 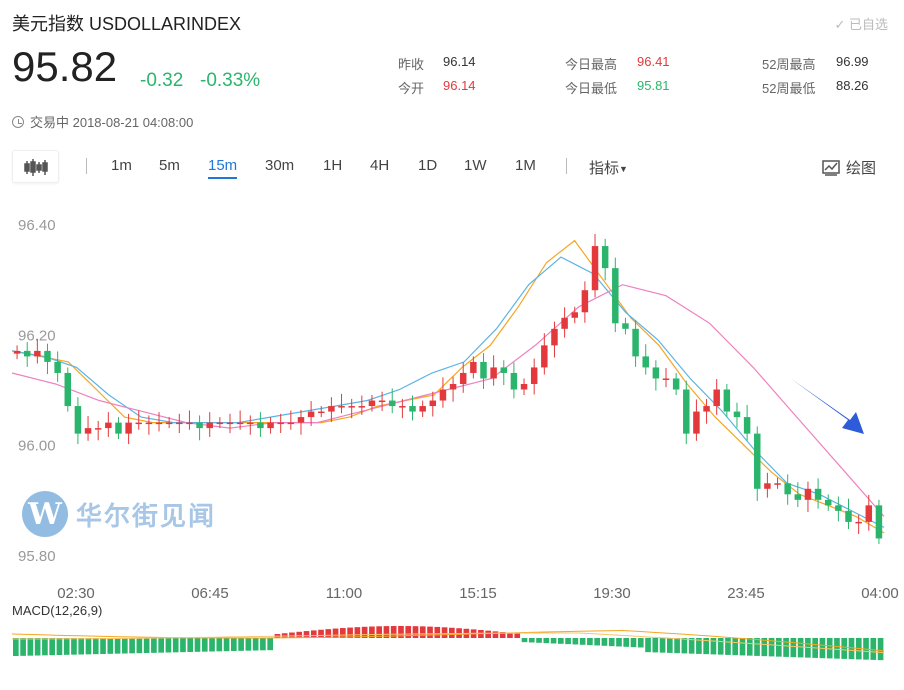 I want to click on period-15m: 15m, so click(x=223, y=168).